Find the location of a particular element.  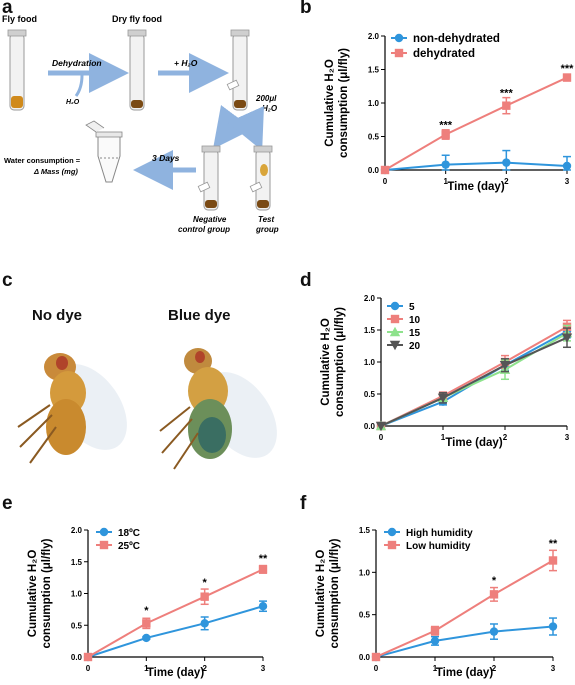

panel-label-a: a is located at coordinates (7, 9).